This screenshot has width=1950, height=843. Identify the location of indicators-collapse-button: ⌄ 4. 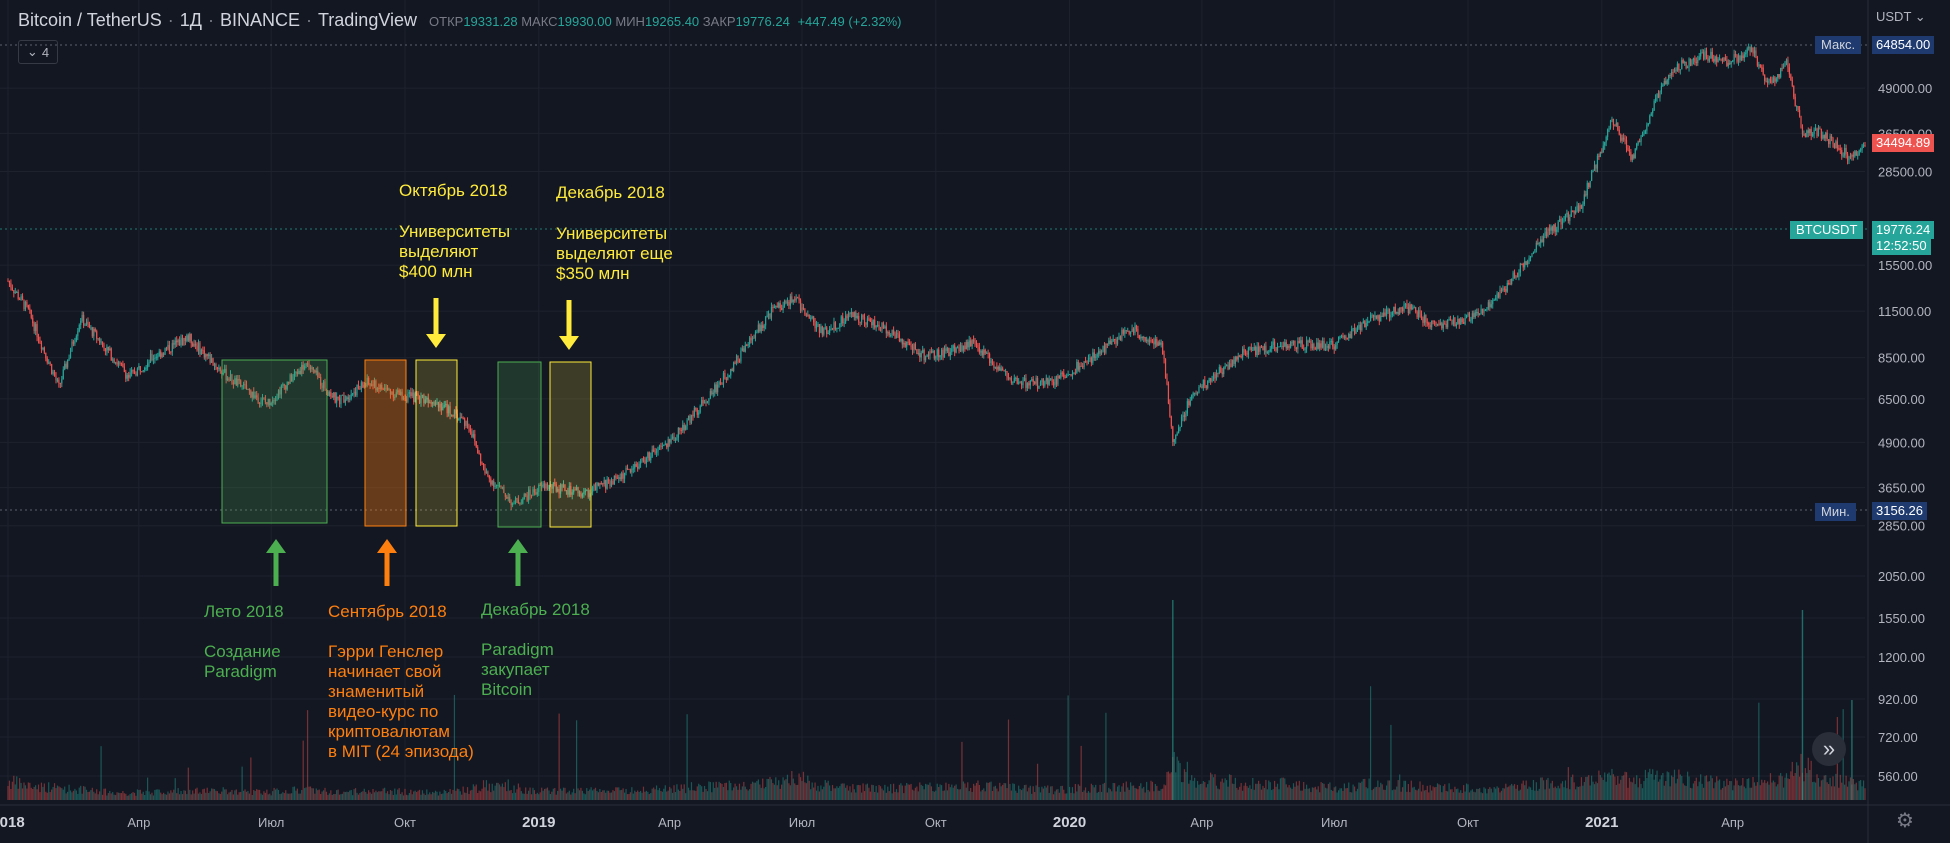
(38, 52).